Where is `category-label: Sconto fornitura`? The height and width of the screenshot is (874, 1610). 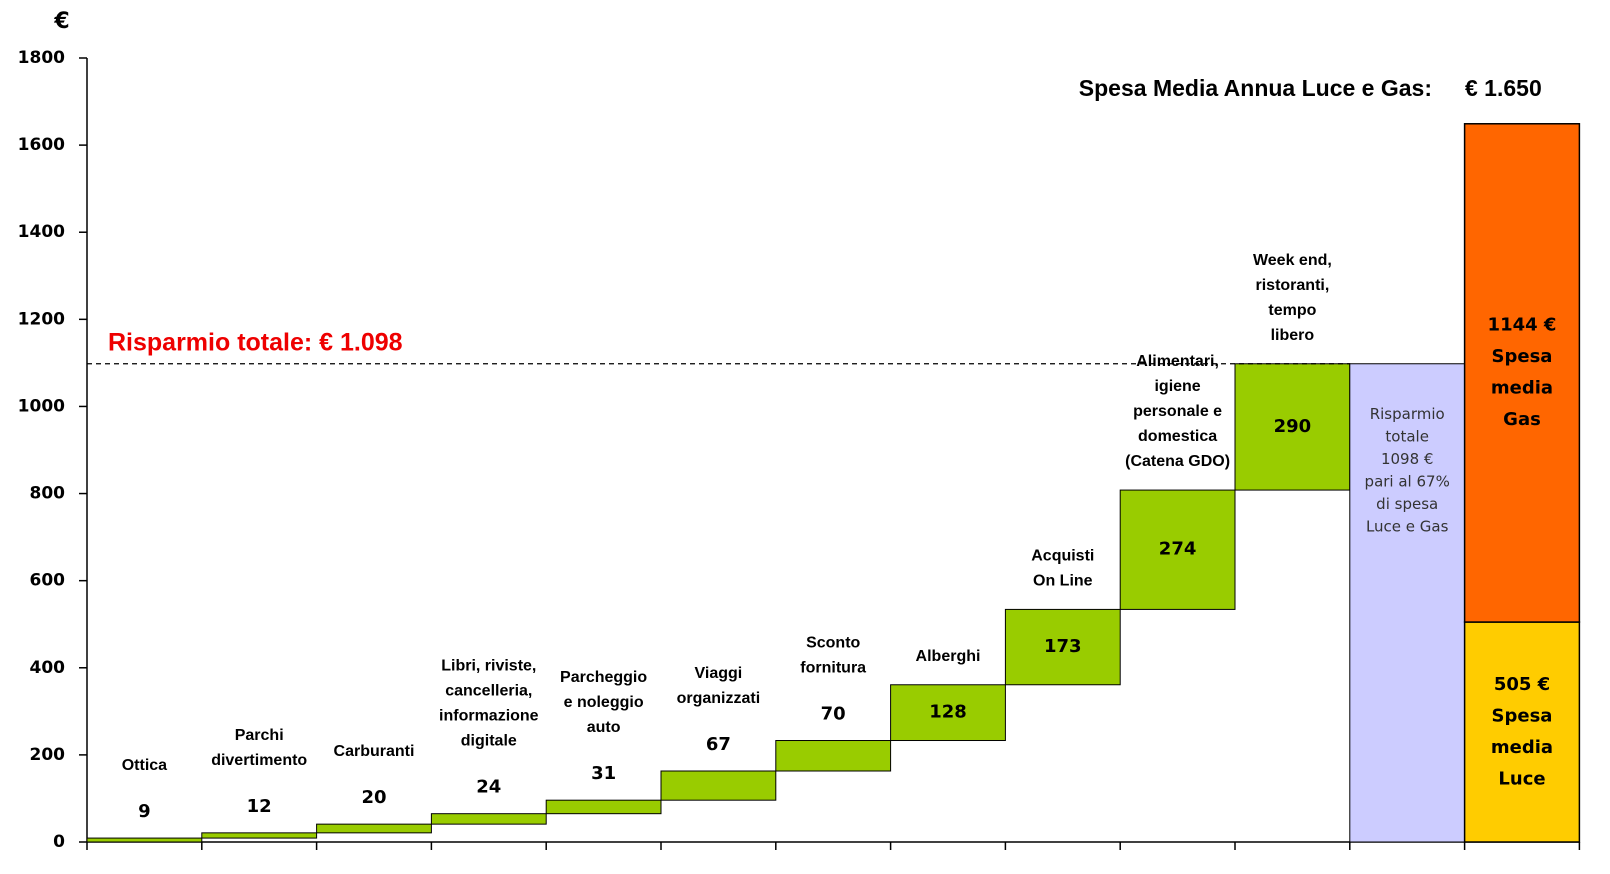
category-label: Sconto fornitura is located at coordinates (833, 656).